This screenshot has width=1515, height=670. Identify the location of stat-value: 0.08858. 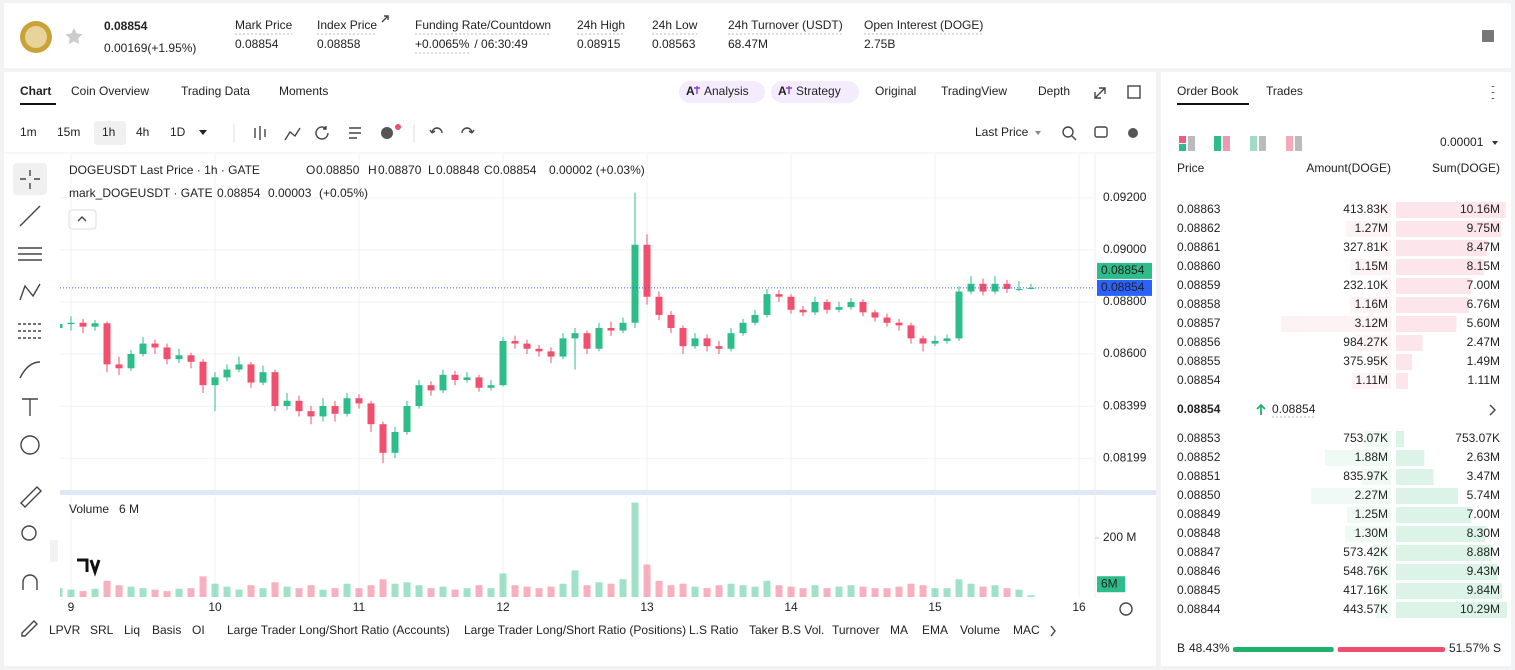
(339, 44).